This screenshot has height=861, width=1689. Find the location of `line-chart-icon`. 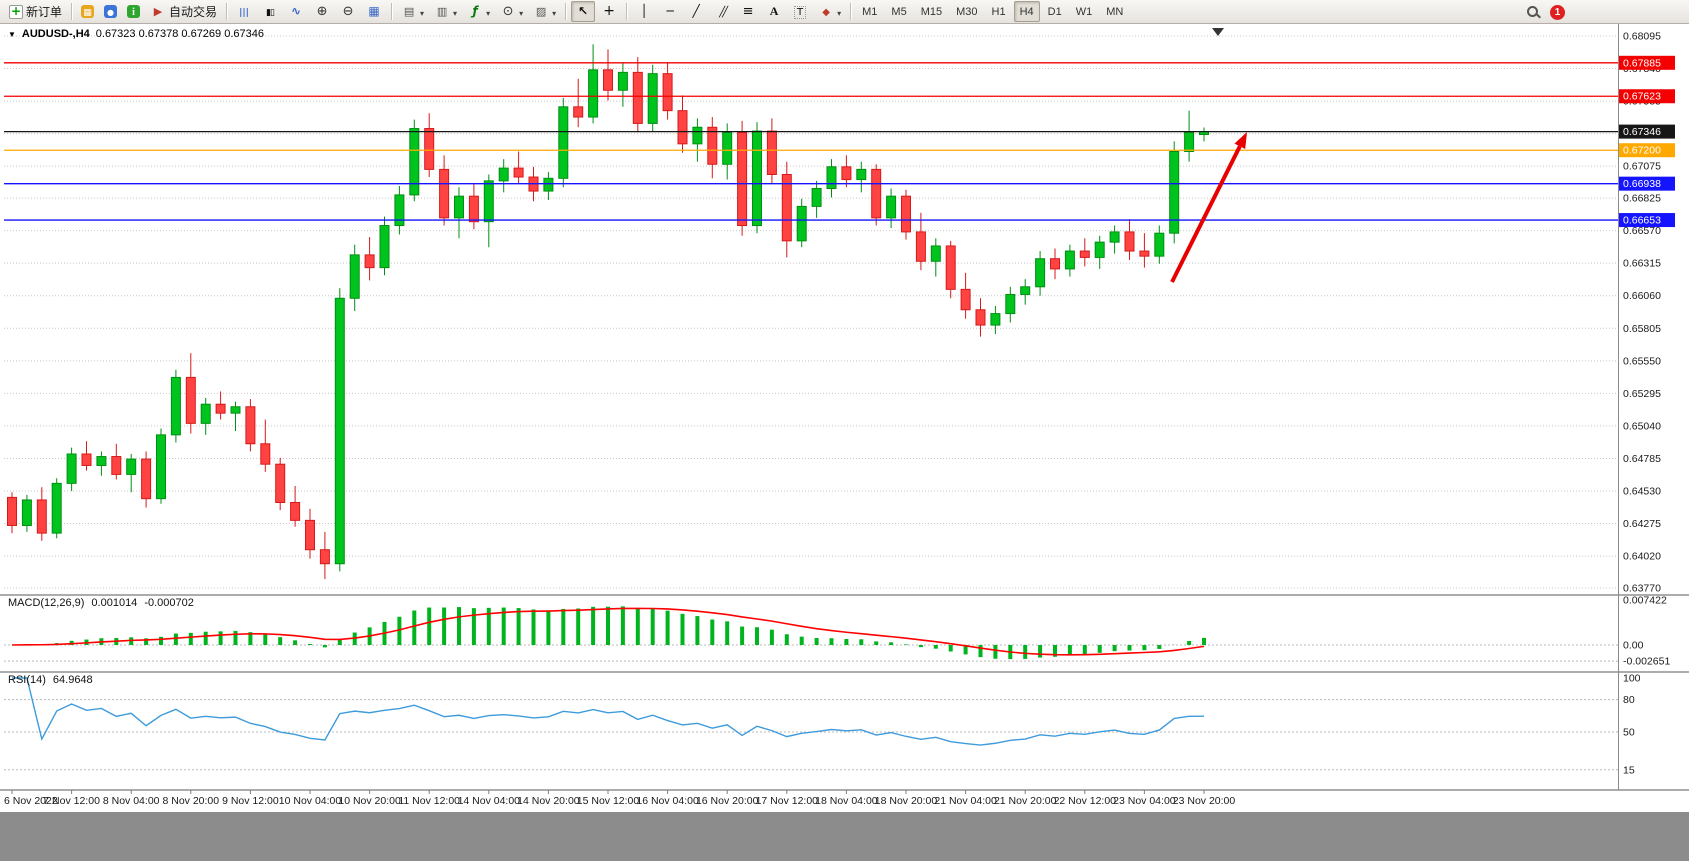

line-chart-icon is located at coordinates (296, 12).